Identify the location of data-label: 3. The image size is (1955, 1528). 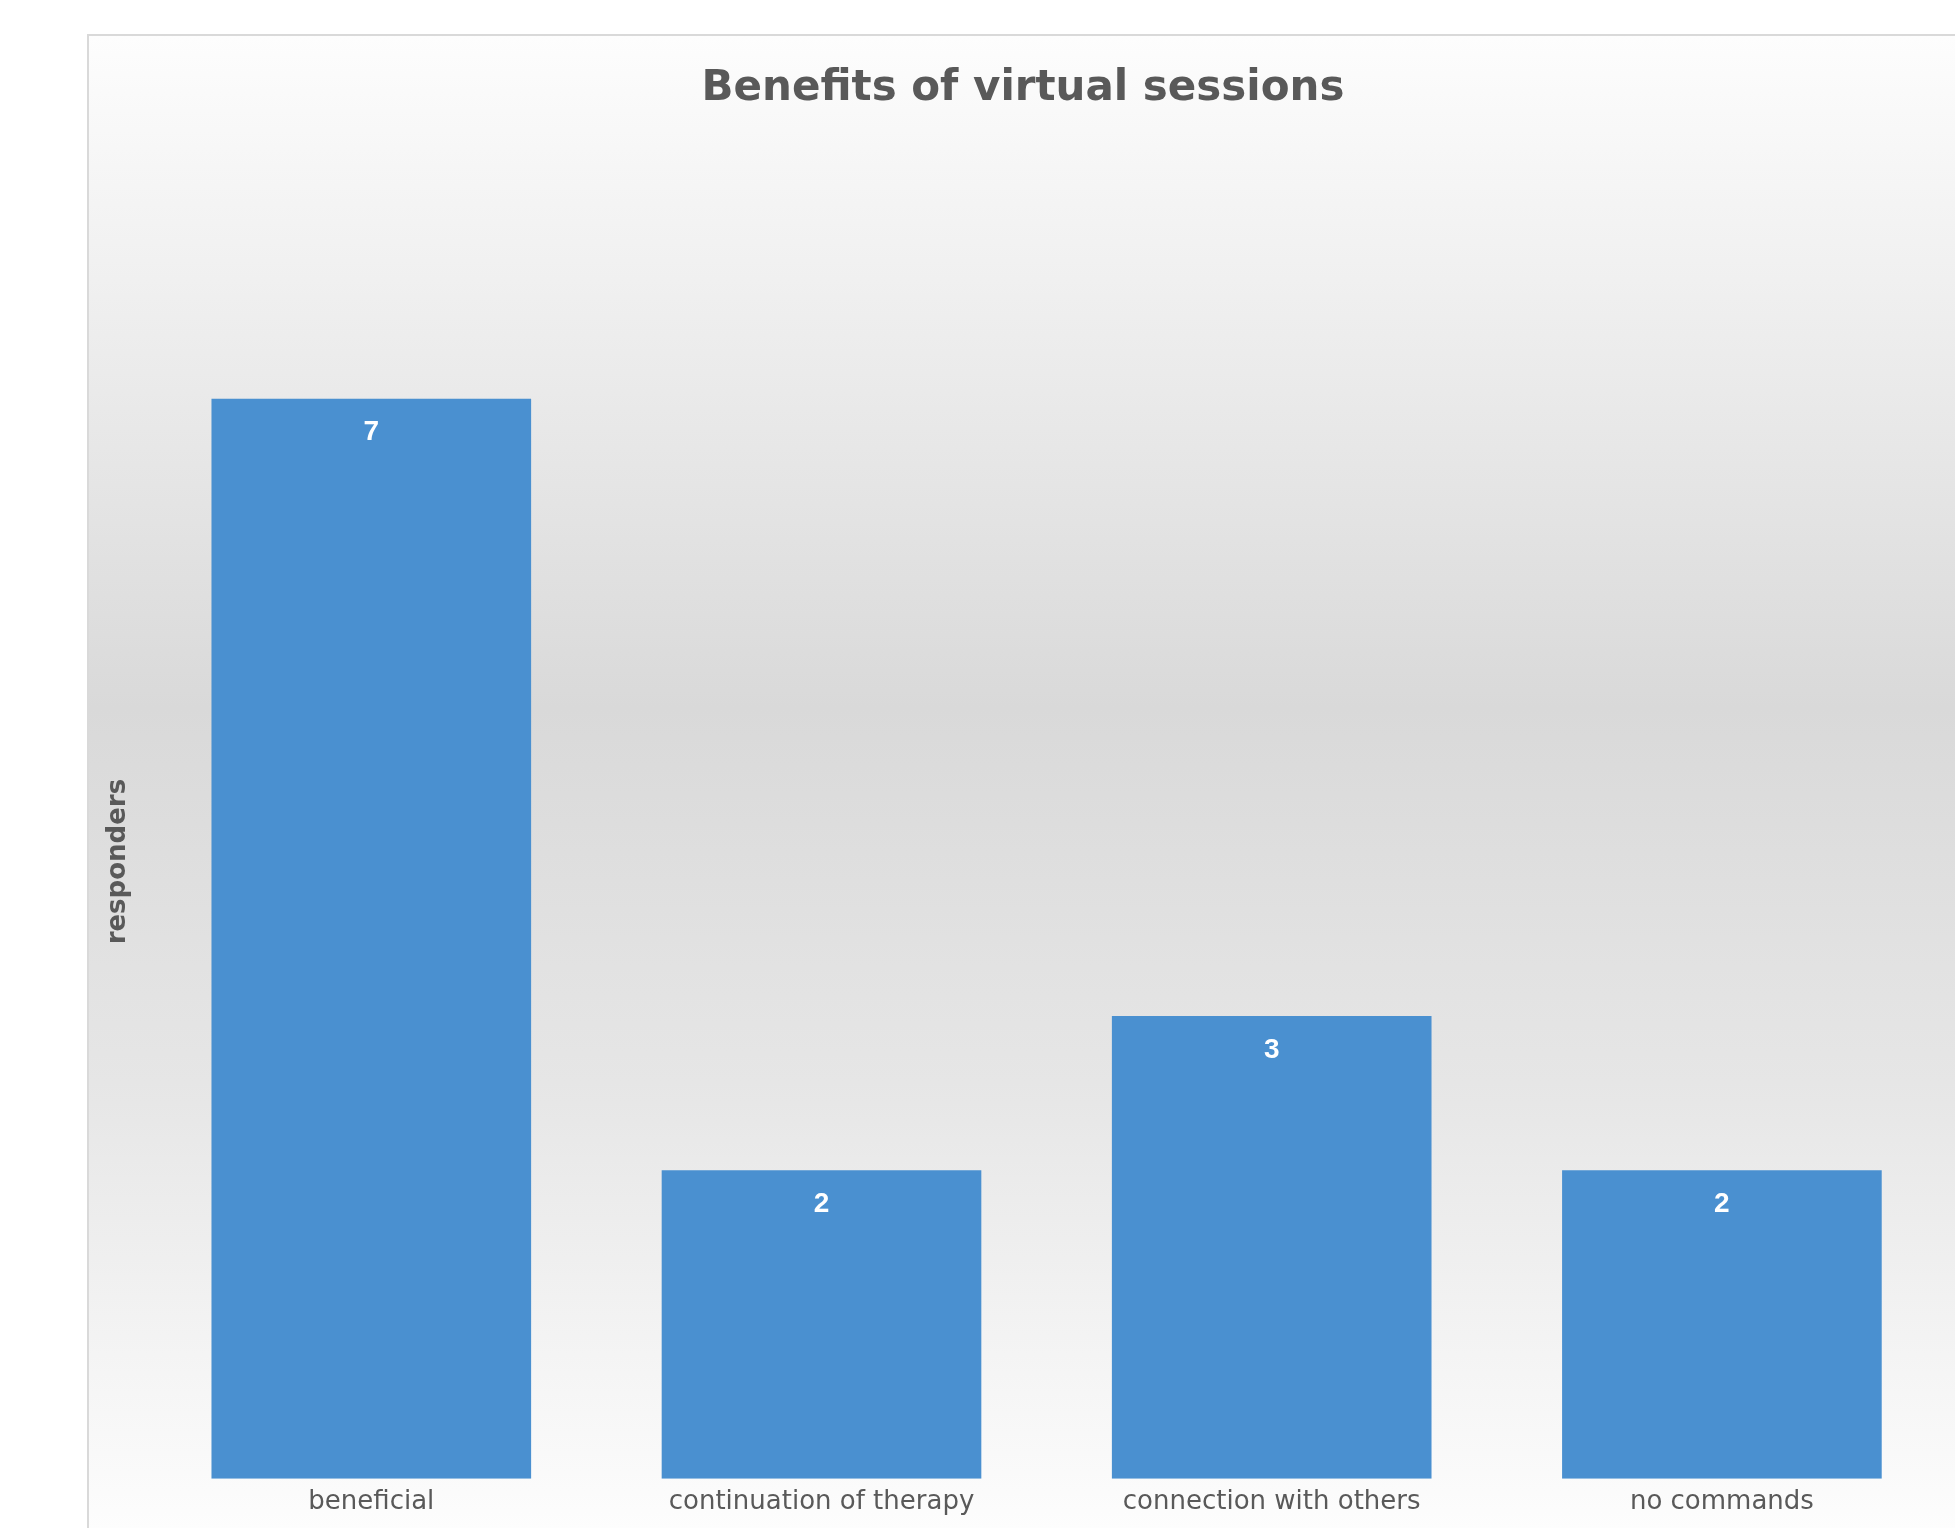
(1271, 1048).